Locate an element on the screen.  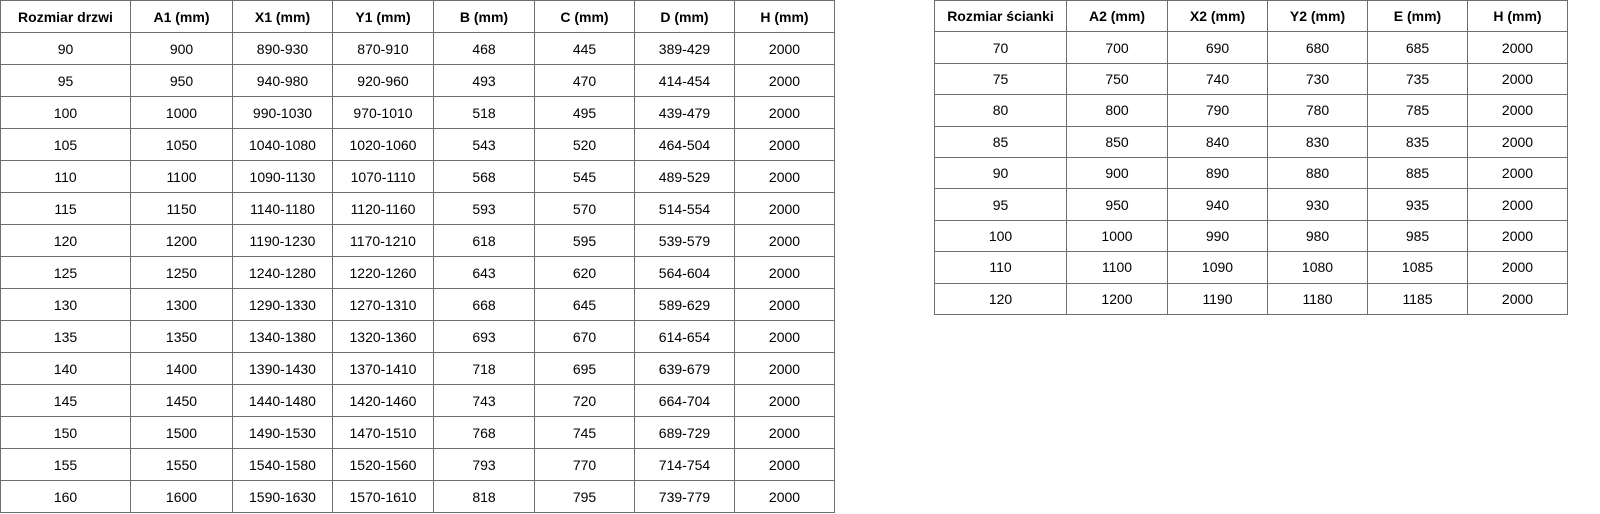
table-cell: 595 is located at coordinates (584, 240).